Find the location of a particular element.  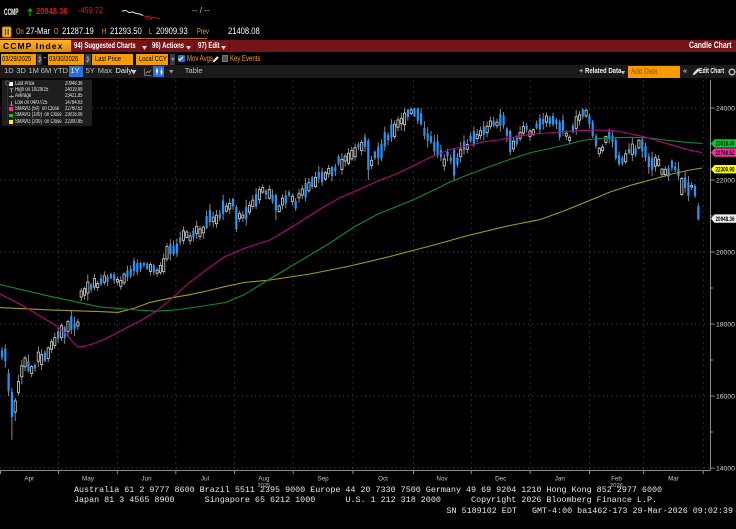

svg-text: Sep is located at coordinates (323, 478).